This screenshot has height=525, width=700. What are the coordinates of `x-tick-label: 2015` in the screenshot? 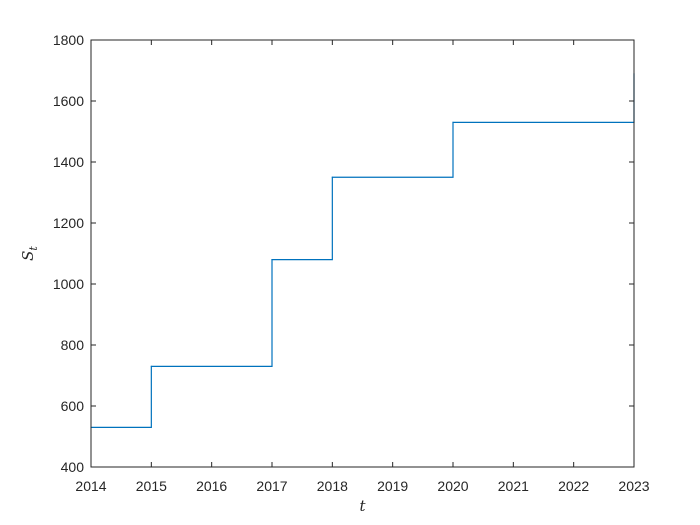 It's located at (151, 486).